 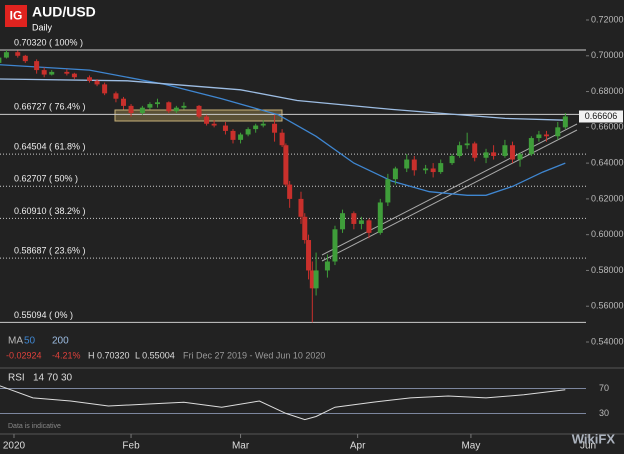 I want to click on x-tick-label: Feb, so click(x=131, y=446).